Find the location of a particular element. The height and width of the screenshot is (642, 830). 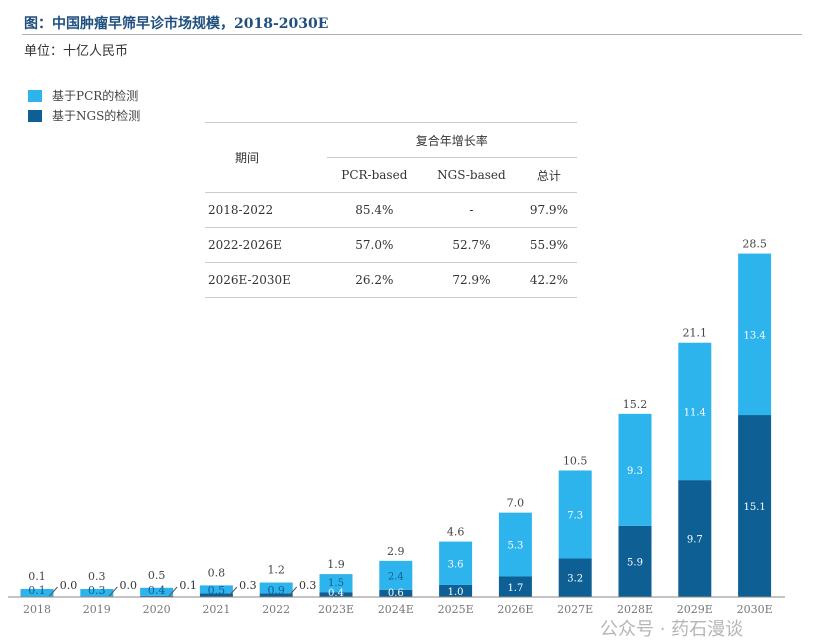

label-pcr: 7.3 is located at coordinates (575, 515).